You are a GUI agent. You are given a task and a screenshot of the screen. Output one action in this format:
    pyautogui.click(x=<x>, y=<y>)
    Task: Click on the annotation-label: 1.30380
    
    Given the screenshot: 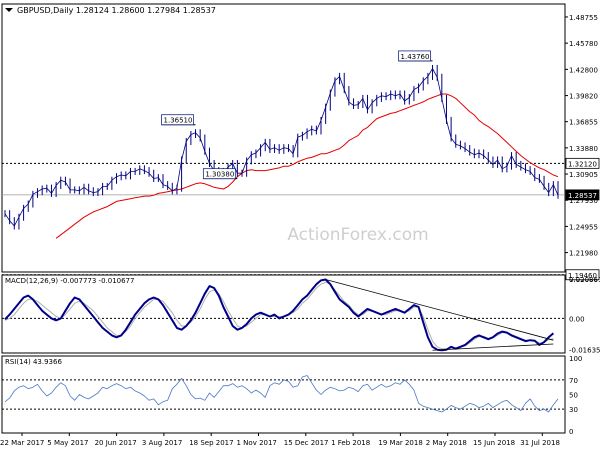 What is the action you would take?
    pyautogui.click(x=219, y=175)
    